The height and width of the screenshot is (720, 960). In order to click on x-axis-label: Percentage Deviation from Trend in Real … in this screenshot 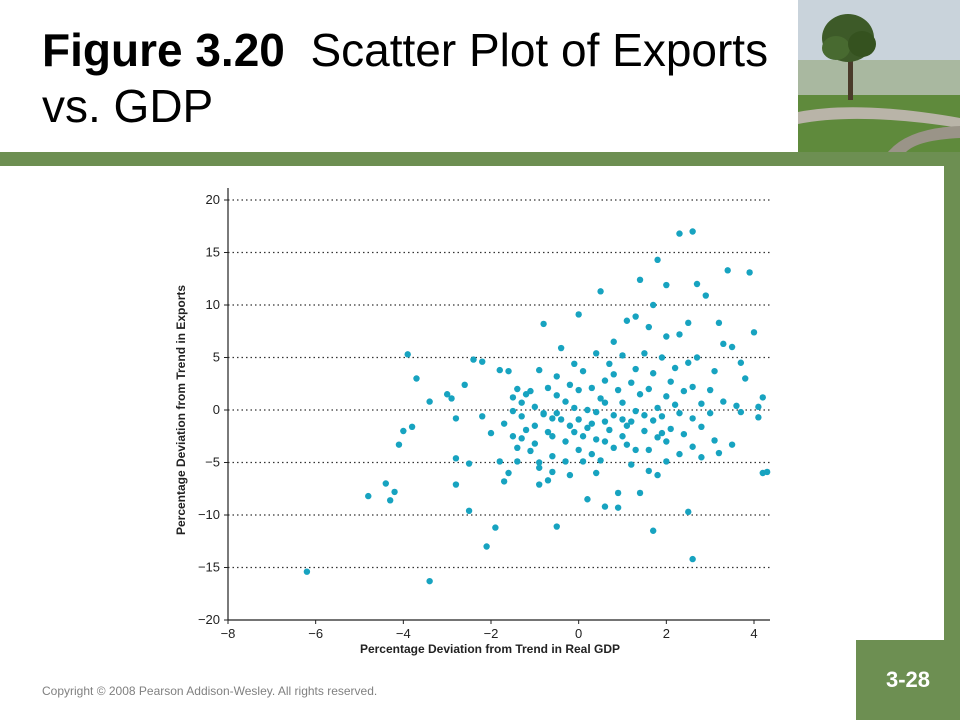, I will do `click(490, 649)`.